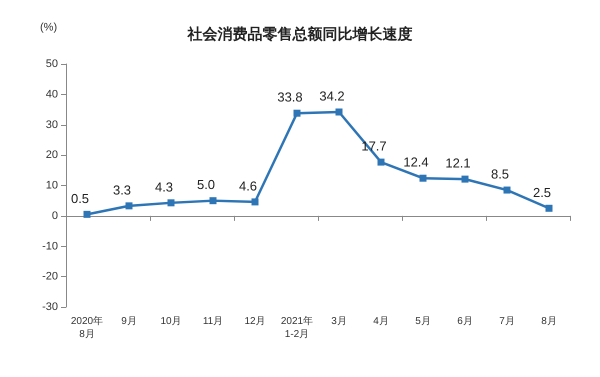  Describe the element at coordinates (416, 162) in the screenshot. I see `data-label: 12.4` at that location.